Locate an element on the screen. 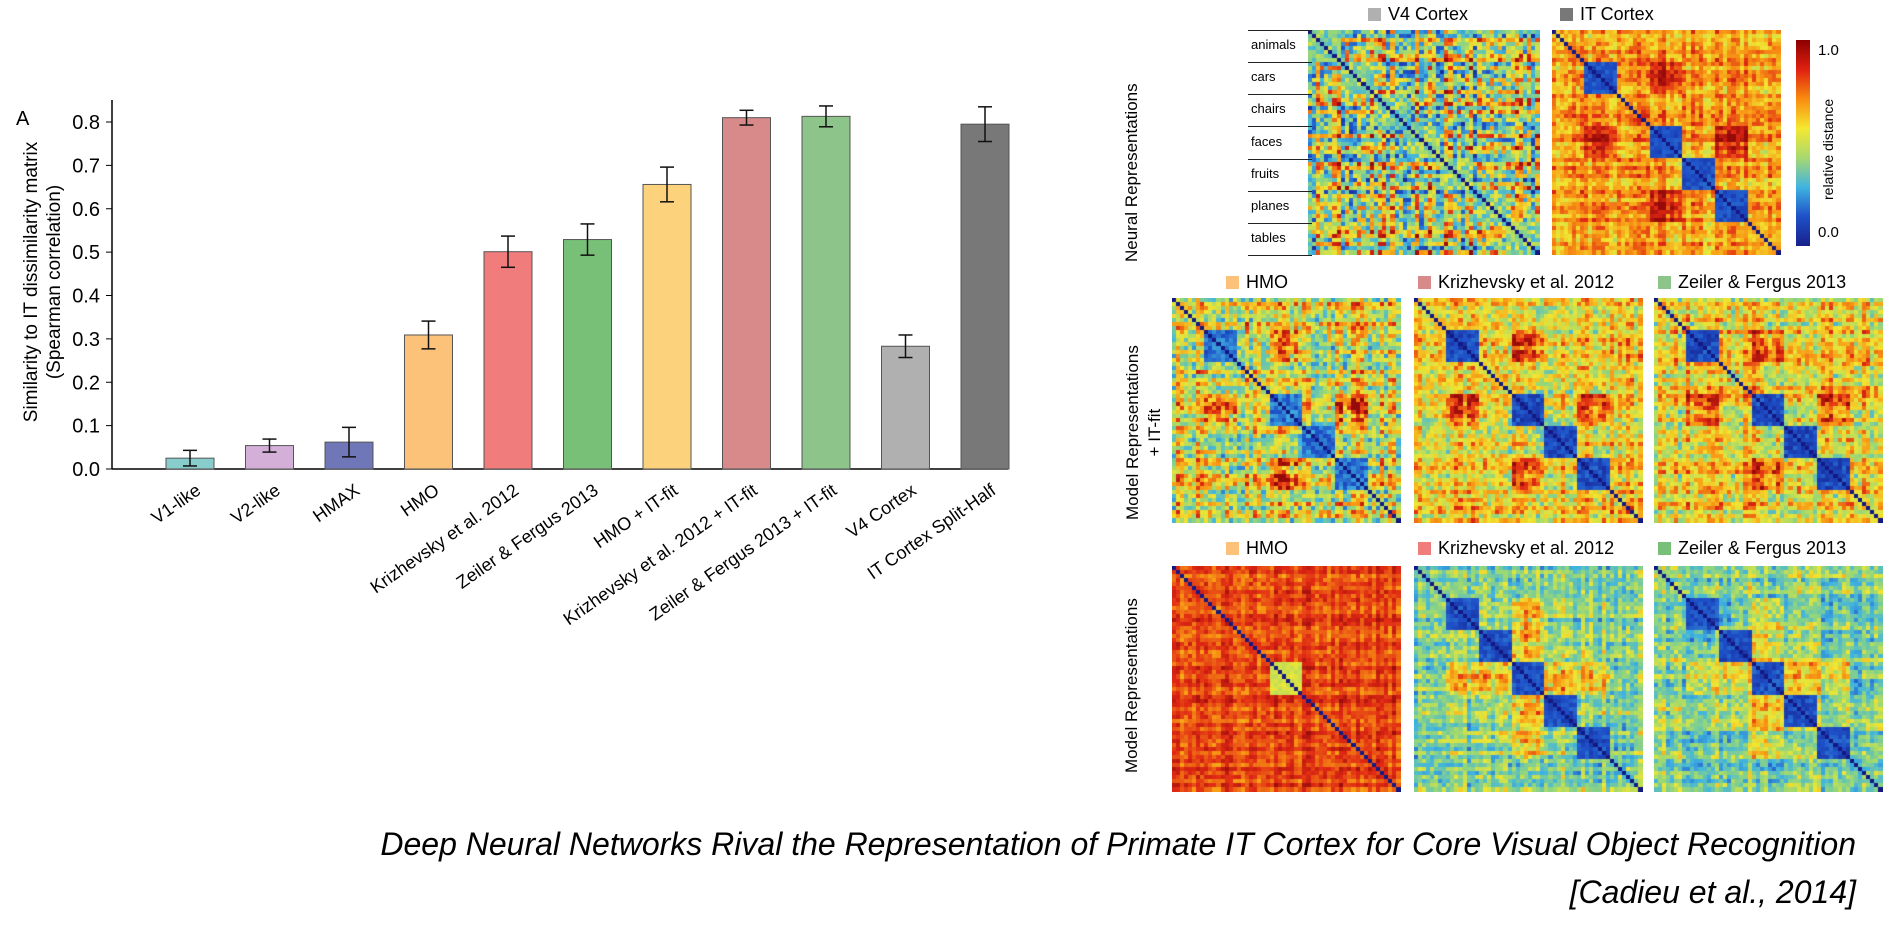 The image size is (1894, 943). hm-title-it: IT Cortex is located at coordinates (1607, 14).